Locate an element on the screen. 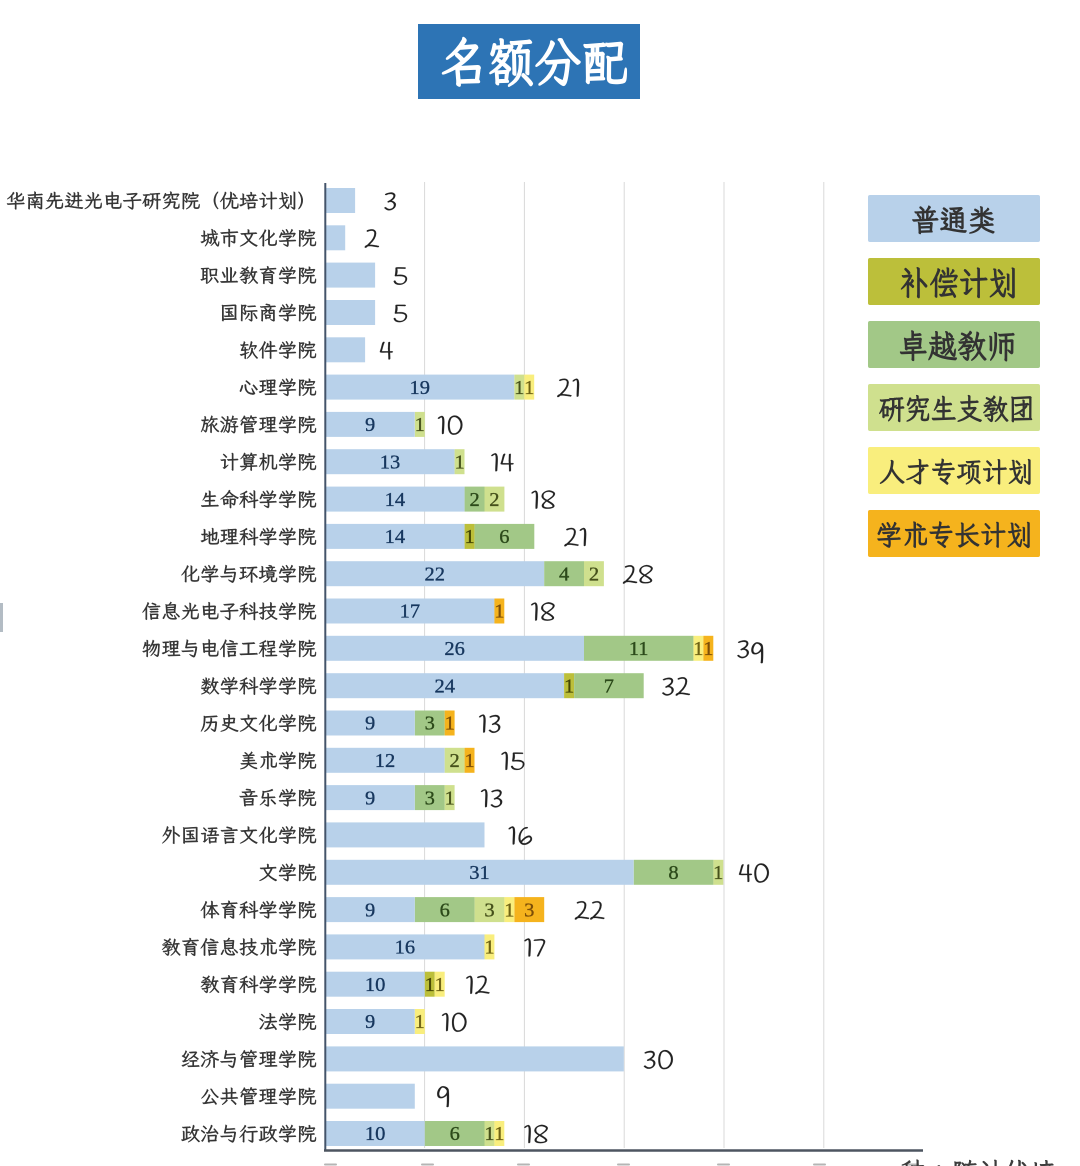 This screenshot has height=1166, width=1080. svg-text: 12 is located at coordinates (385, 761).